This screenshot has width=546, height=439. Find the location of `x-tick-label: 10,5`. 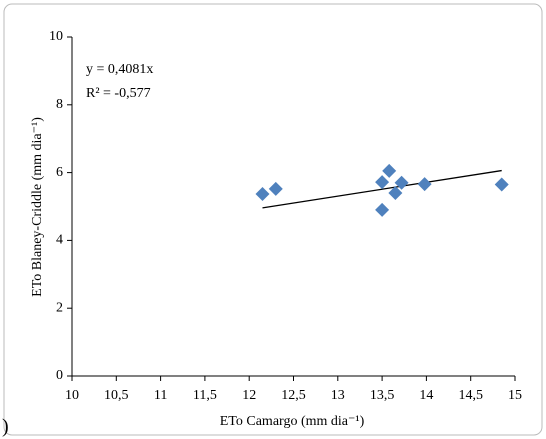

x-tick-label: 10,5 is located at coordinates (116, 395).